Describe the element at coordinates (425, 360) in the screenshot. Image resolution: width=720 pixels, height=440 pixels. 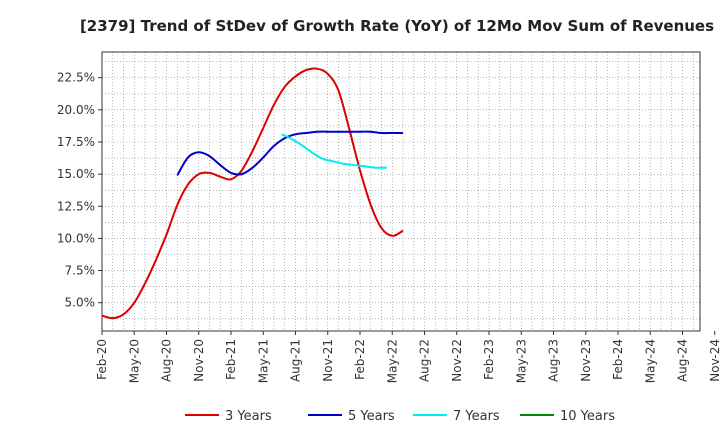
I see `x-tick-label: Aug-22` at that location.